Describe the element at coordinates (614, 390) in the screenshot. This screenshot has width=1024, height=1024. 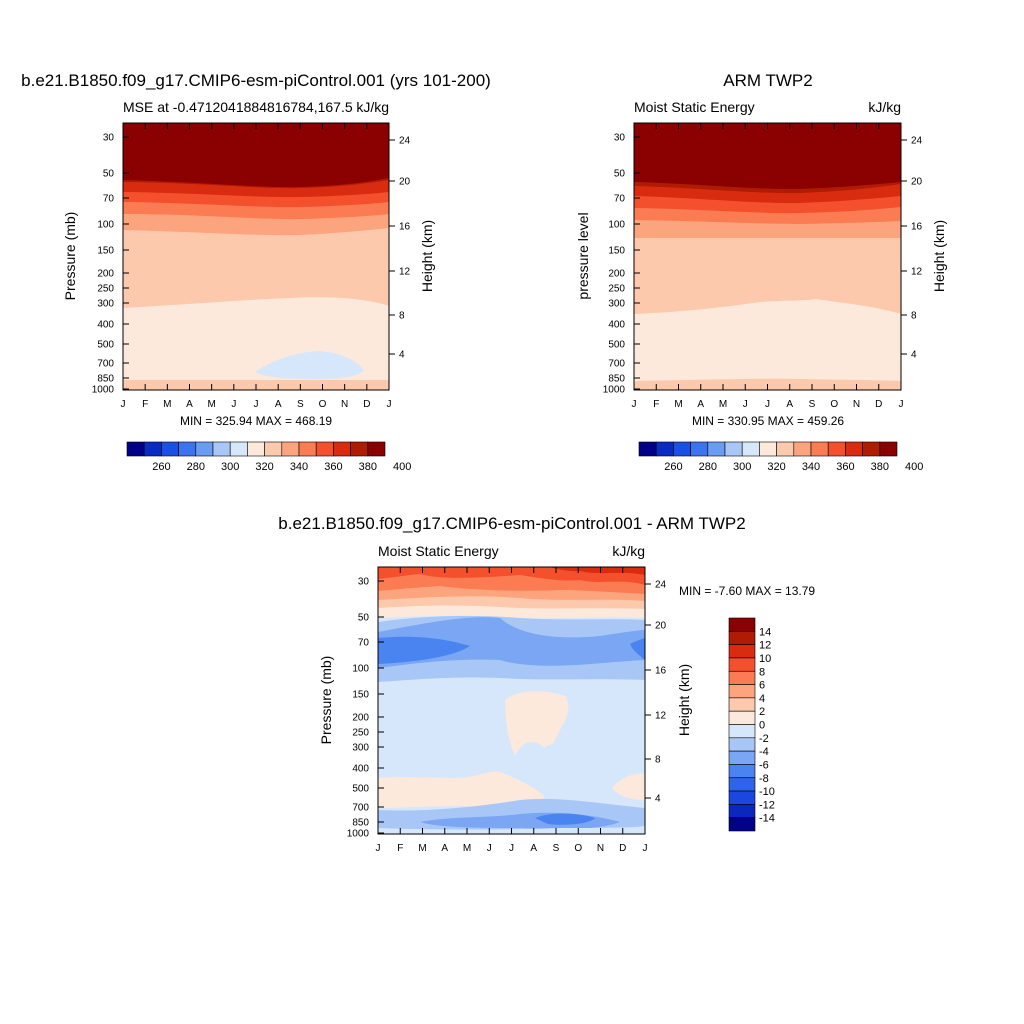
I see `y-tick-label: 1000` at that location.